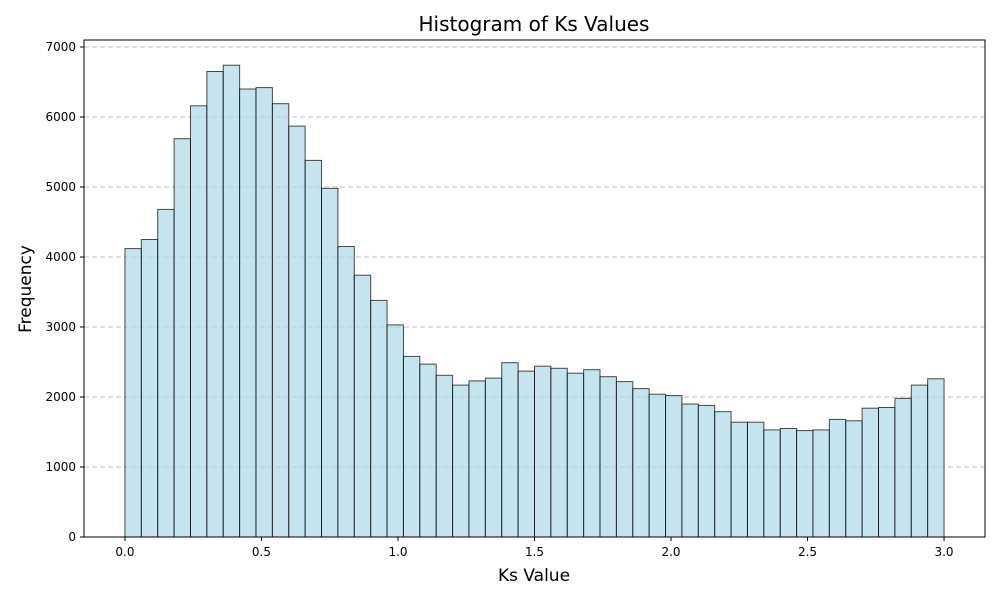 The height and width of the screenshot is (600, 1000). Describe the element at coordinates (534, 552) in the screenshot. I see `x-tick-label: 1.5` at that location.